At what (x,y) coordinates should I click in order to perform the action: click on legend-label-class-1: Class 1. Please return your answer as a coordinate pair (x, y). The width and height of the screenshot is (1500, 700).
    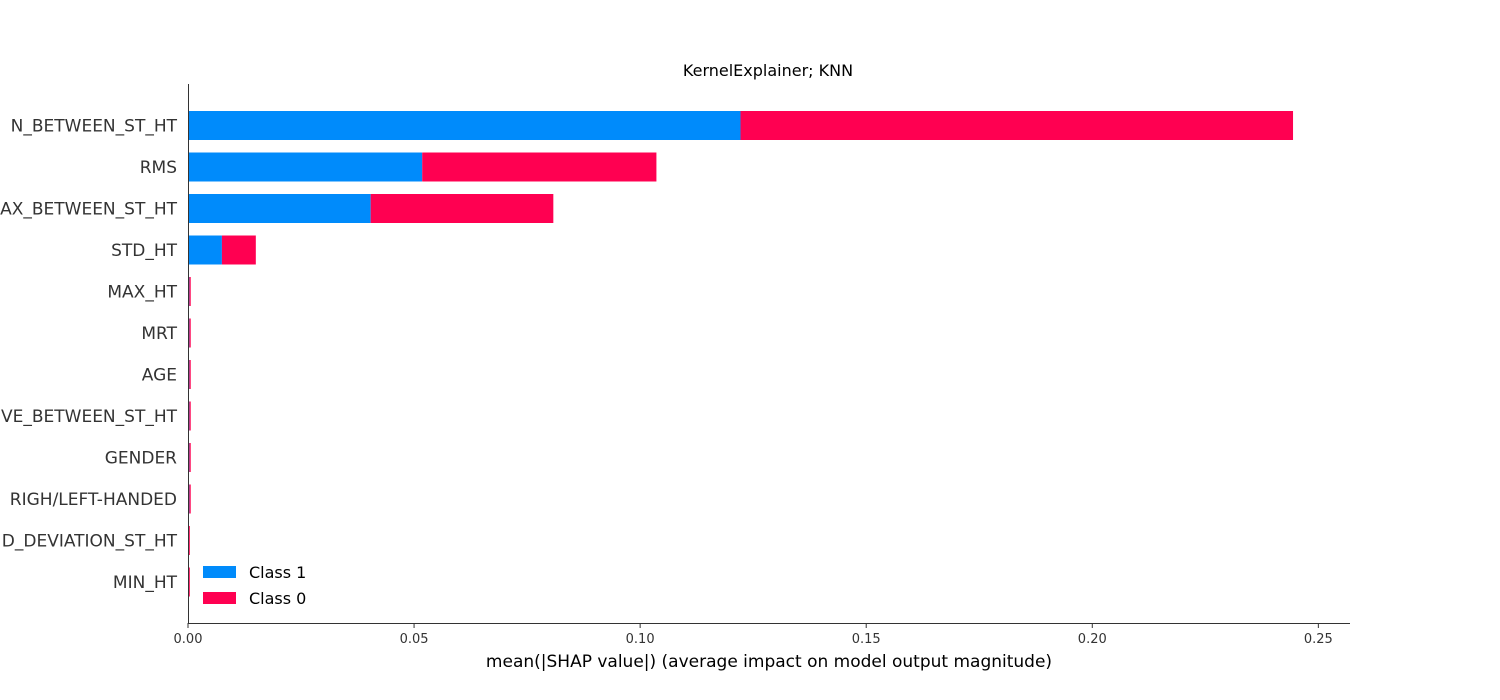
    Looking at the image, I should click on (277, 572).